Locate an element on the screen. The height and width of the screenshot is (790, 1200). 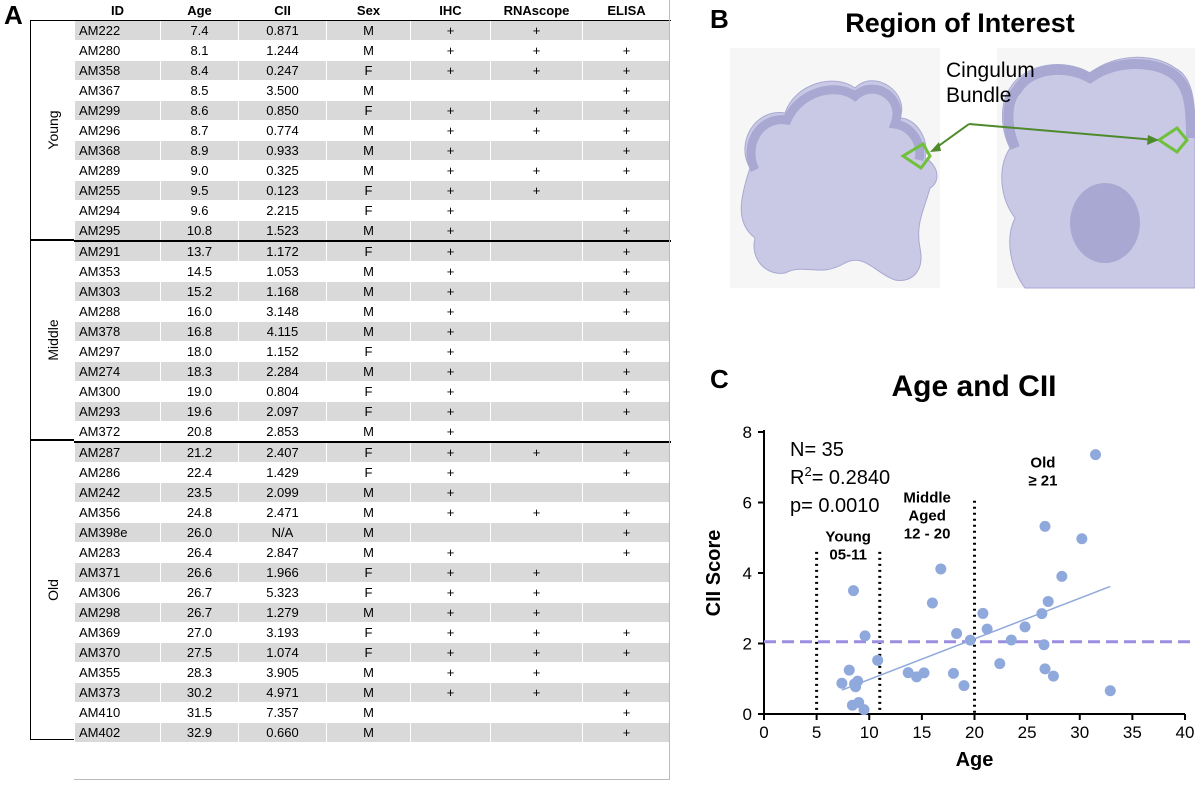
right-deep-structure is located at coordinates (1105, 223).